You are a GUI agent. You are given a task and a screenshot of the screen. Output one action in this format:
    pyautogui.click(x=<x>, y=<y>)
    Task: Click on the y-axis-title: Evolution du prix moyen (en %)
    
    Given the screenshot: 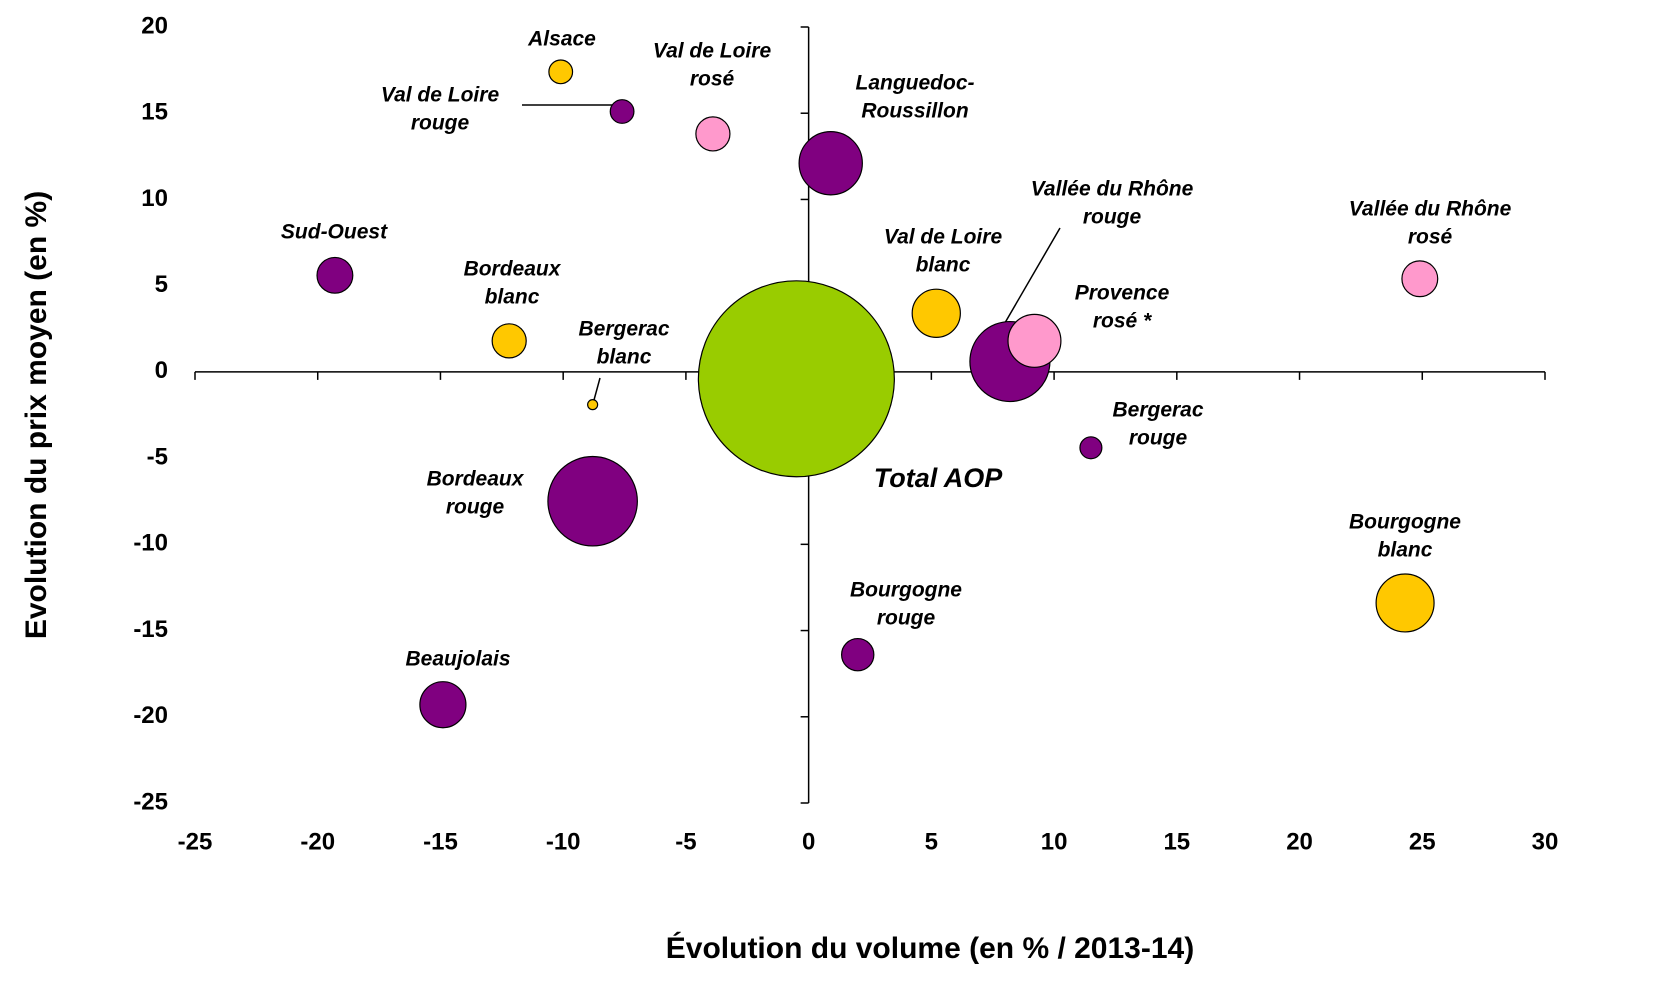 What is the action you would take?
    pyautogui.click(x=36, y=415)
    